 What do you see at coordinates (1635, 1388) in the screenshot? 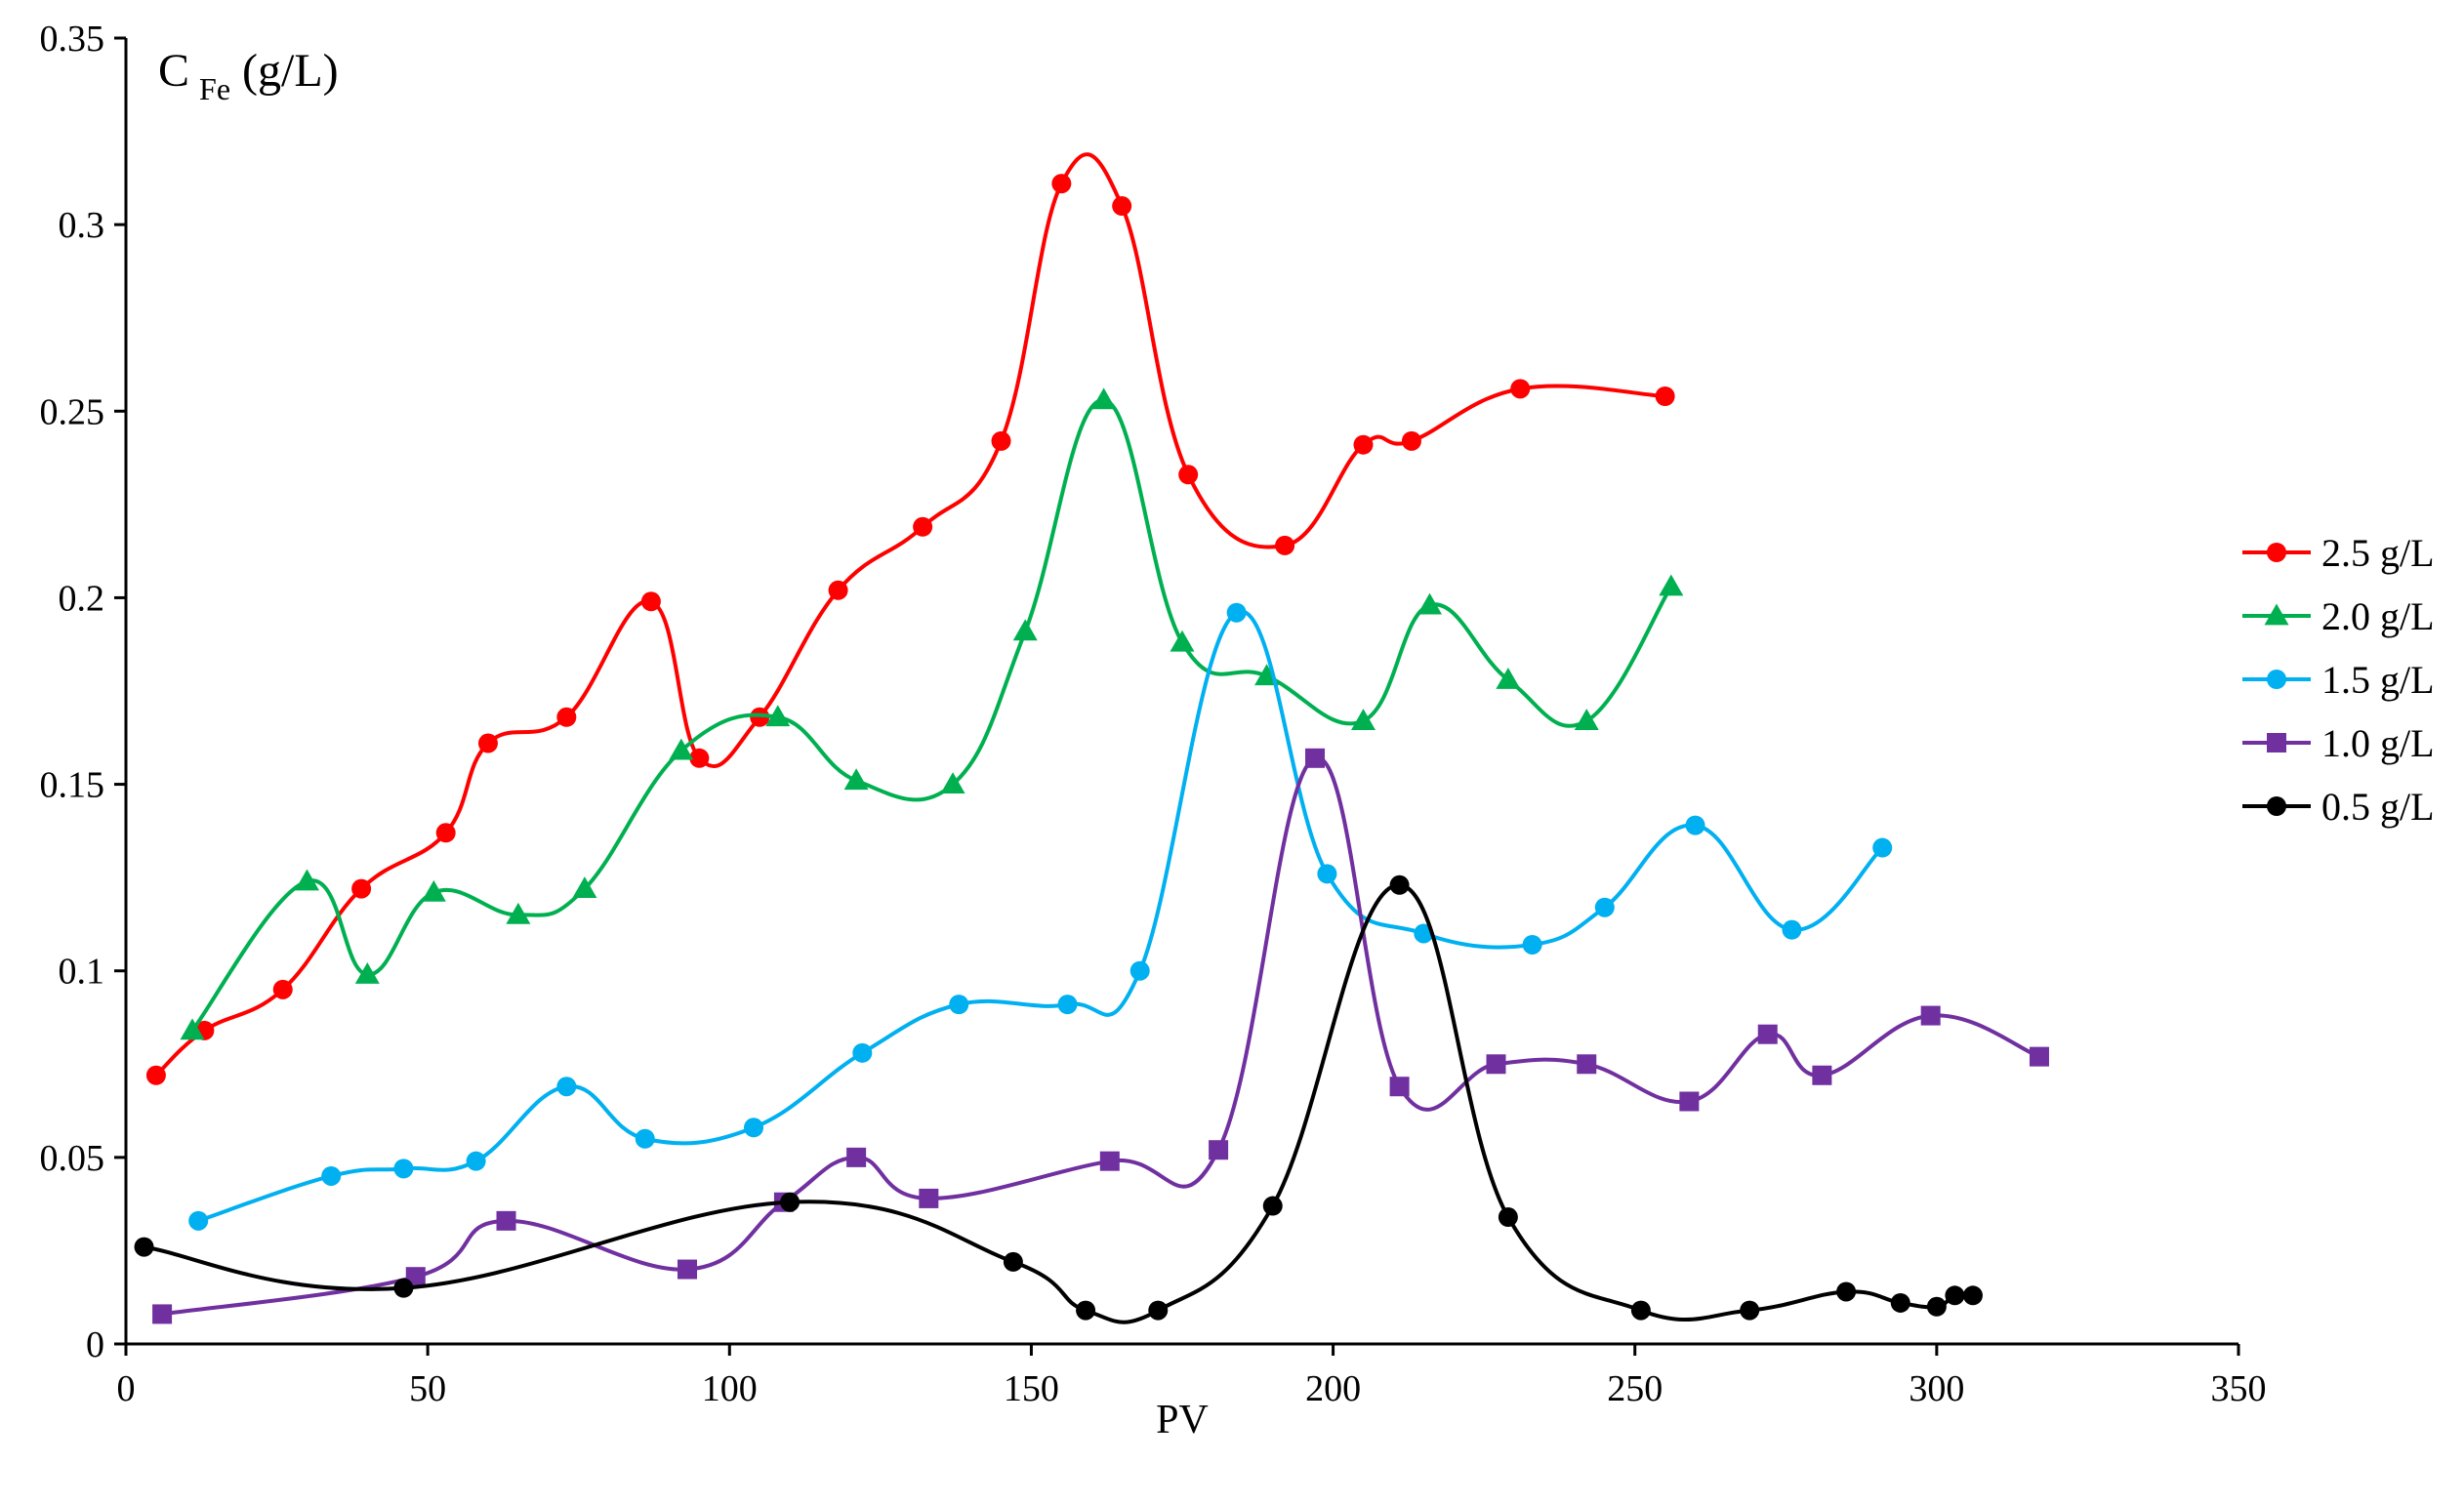
I see `x-tick-label: 250` at bounding box center [1635, 1388].